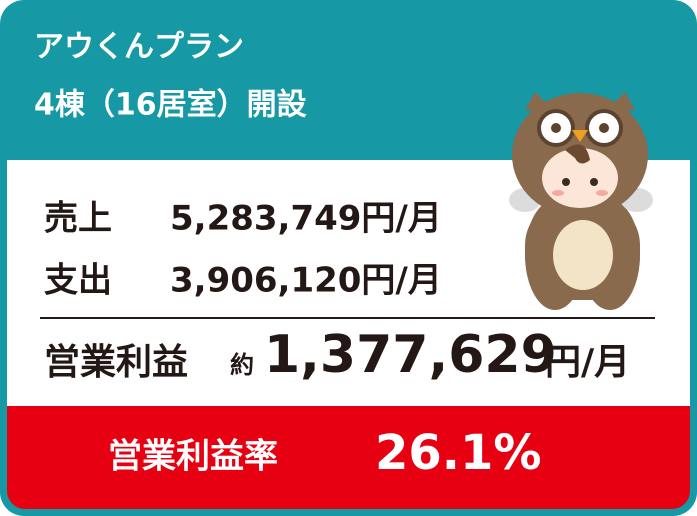  What do you see at coordinates (78, 219) in the screenshot?
I see `row-label: 売上` at bounding box center [78, 219].